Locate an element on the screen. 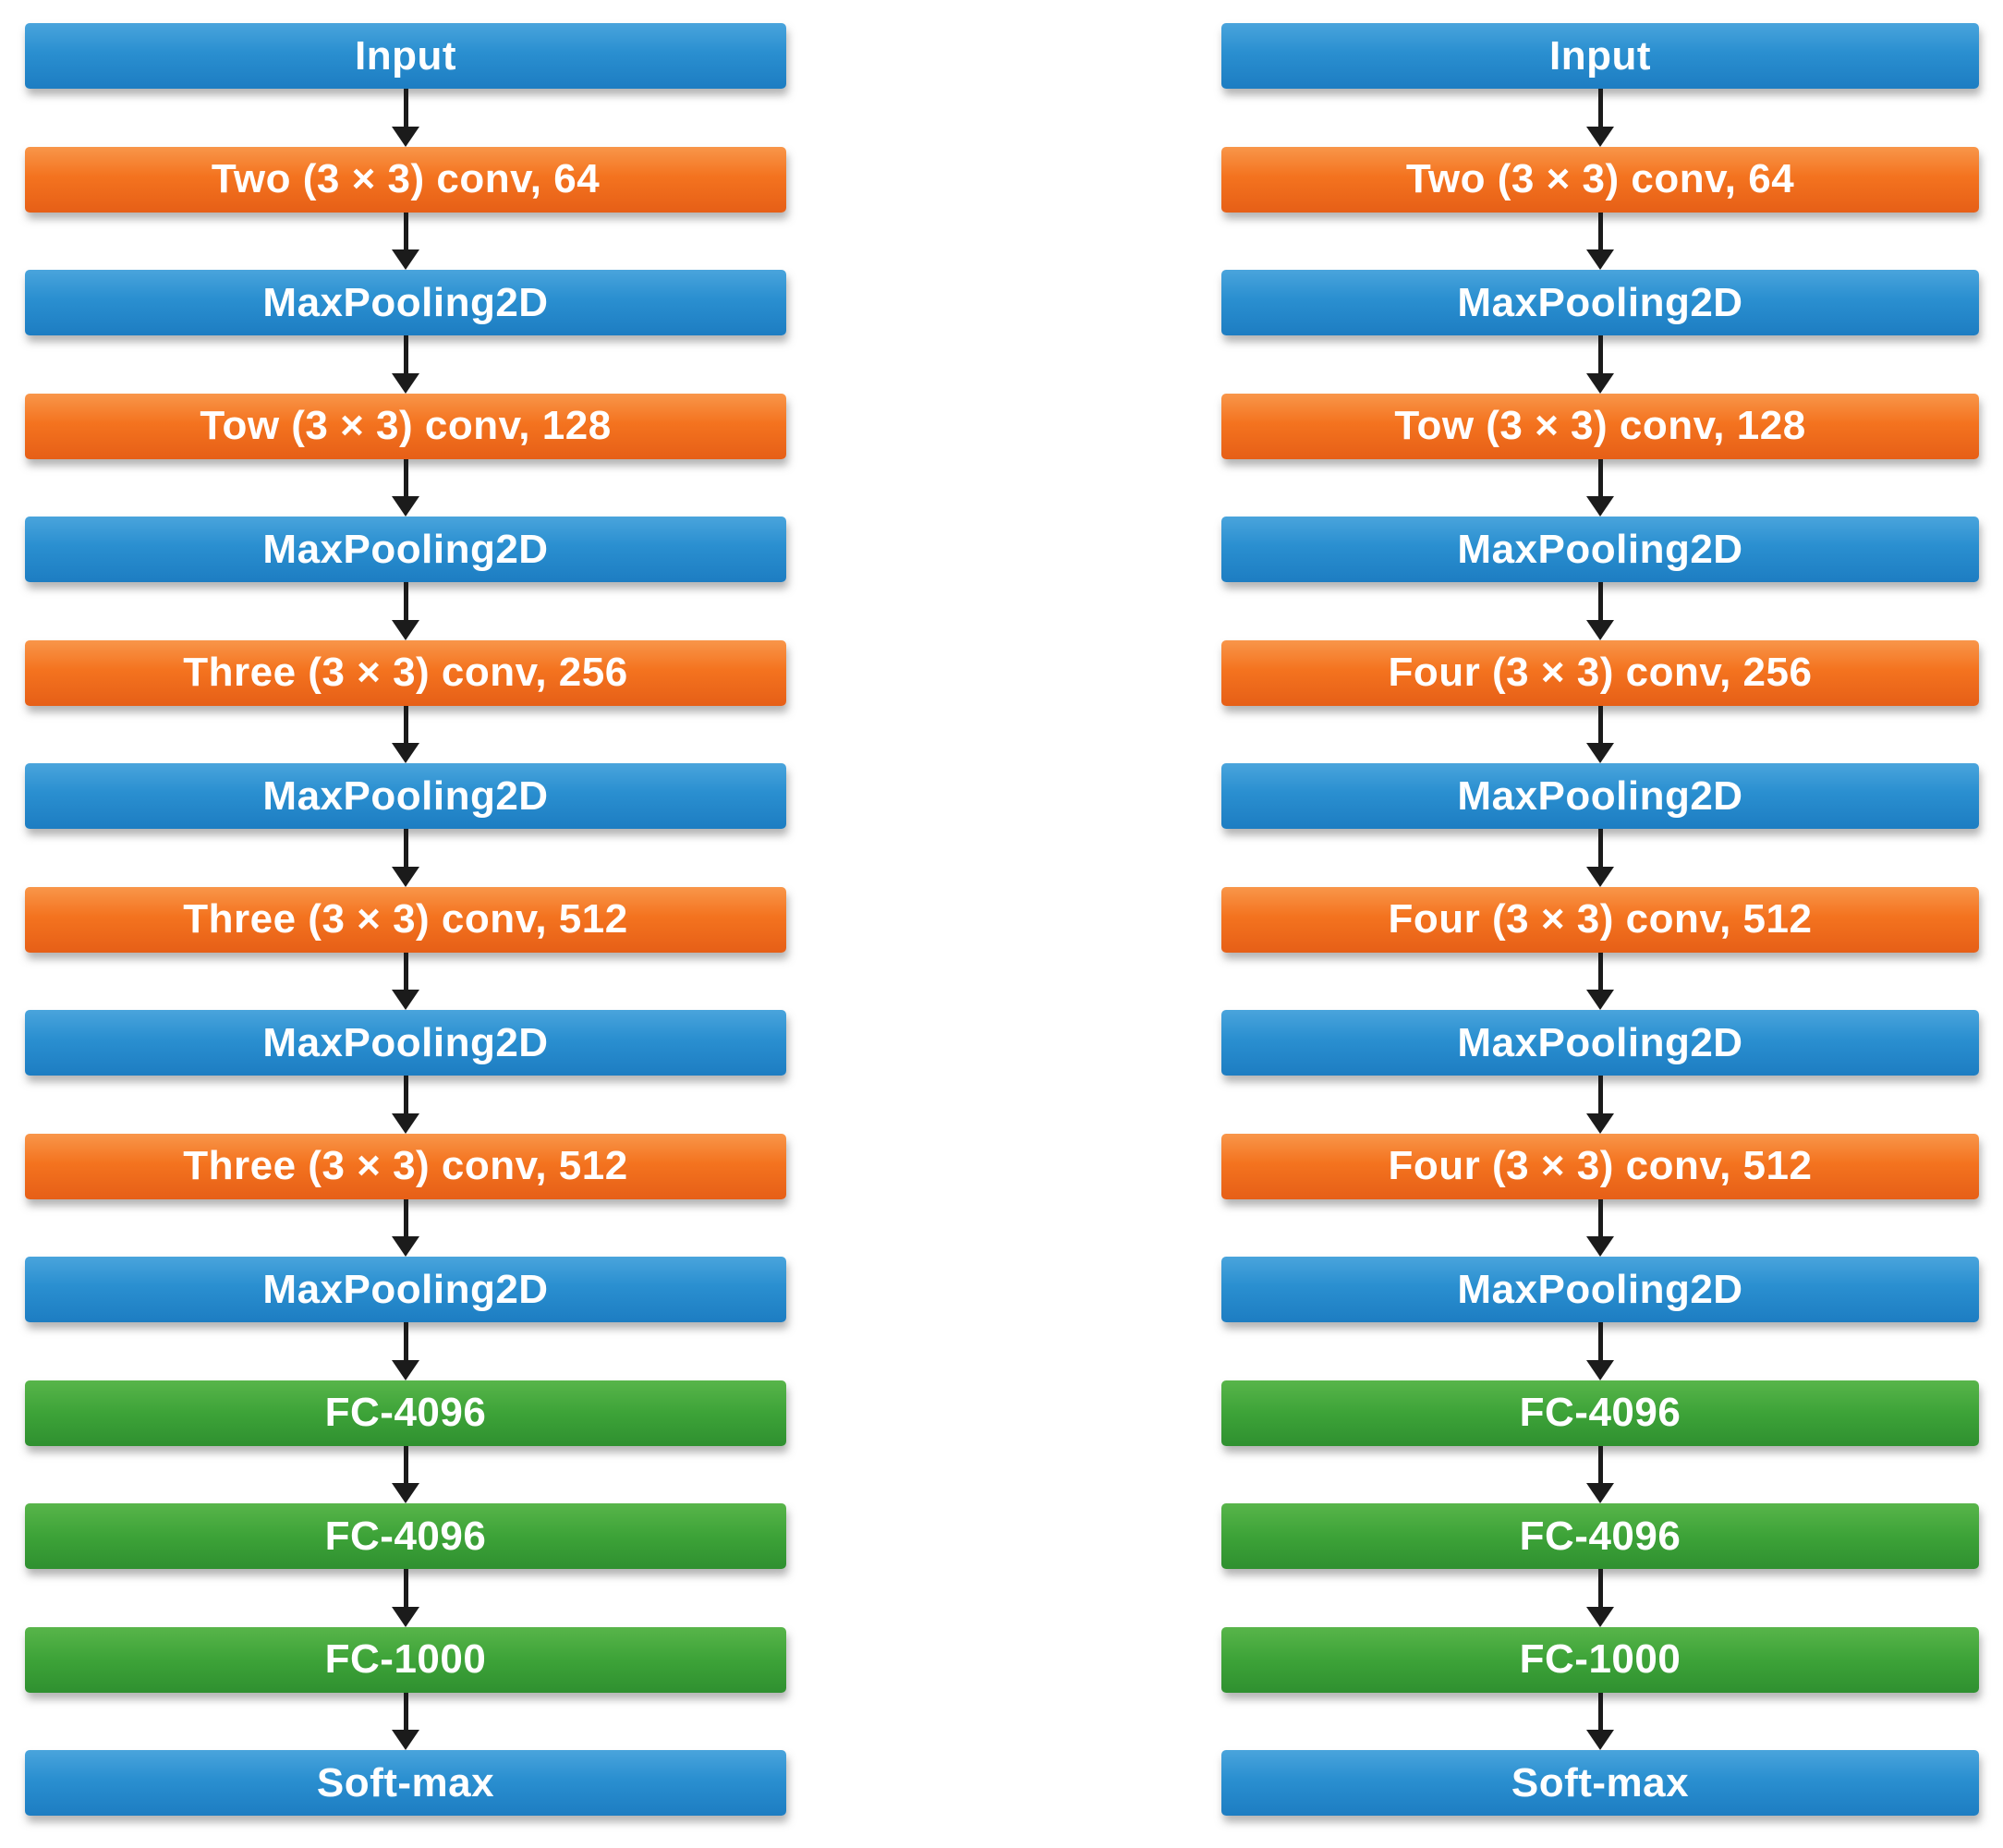 This screenshot has height=1848, width=2003. layer-label: Soft-max is located at coordinates (405, 1782).